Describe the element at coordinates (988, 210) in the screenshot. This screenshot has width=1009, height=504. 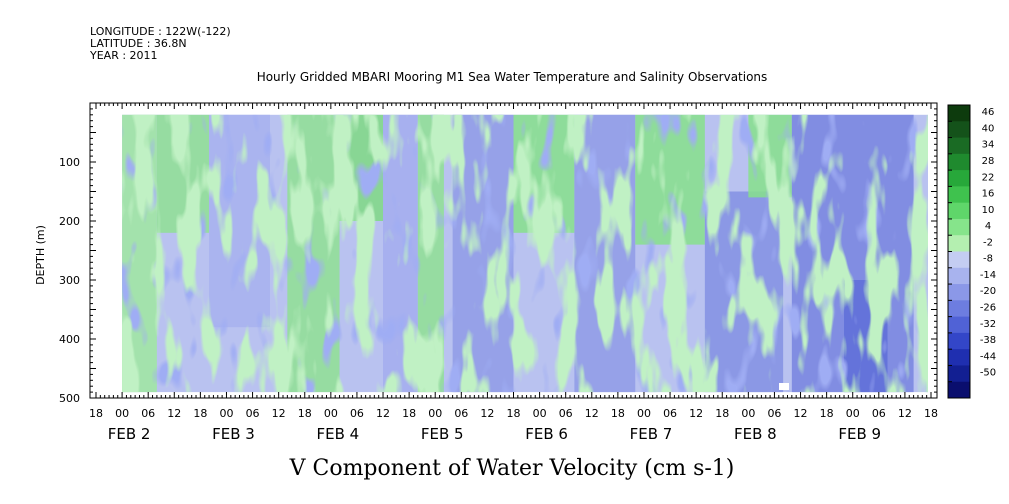
I see `colorbar-tick-label: 10` at that location.